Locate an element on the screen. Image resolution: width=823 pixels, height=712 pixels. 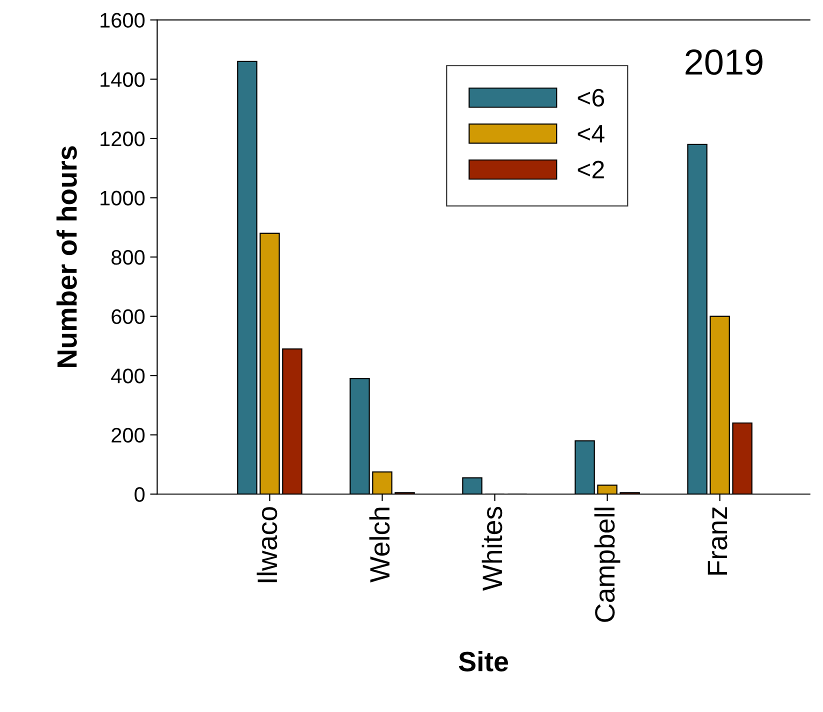
y-tick-label: 1400 is located at coordinates (122, 79).